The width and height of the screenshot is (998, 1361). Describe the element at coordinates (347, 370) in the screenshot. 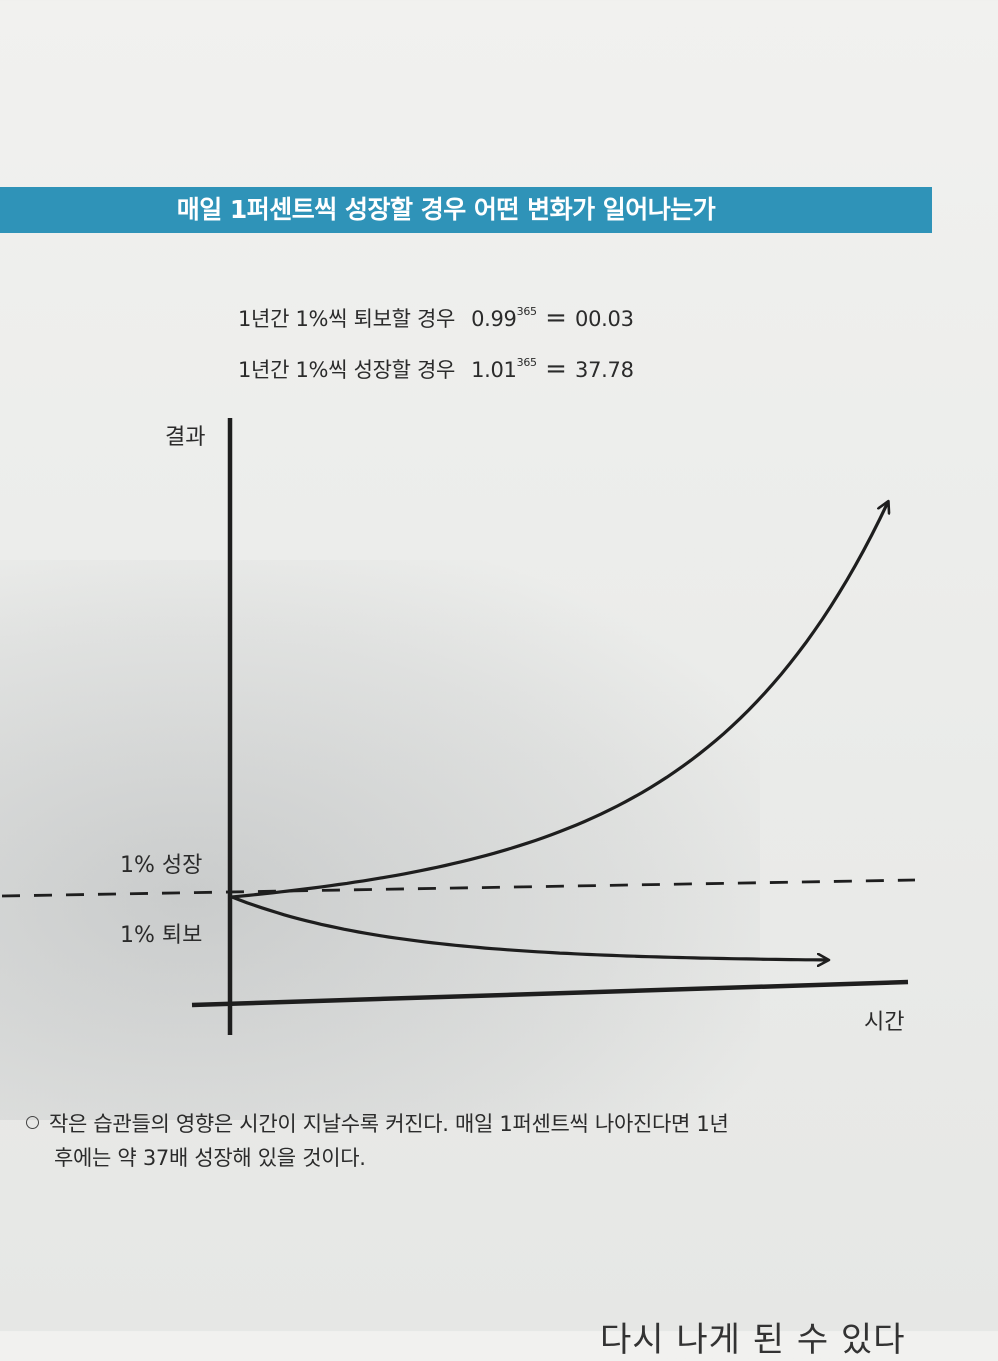

I see `formula-growth-label: 1년간 1%씩 성장할 경우` at that location.